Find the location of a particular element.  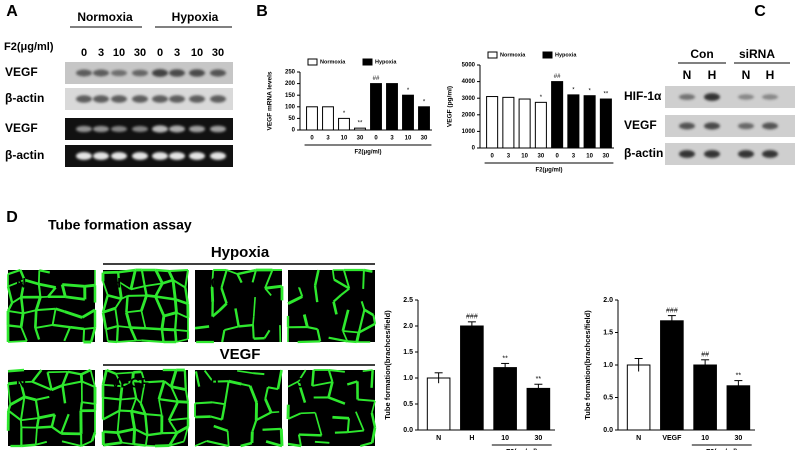

label: N is located at coordinates (21, 283).